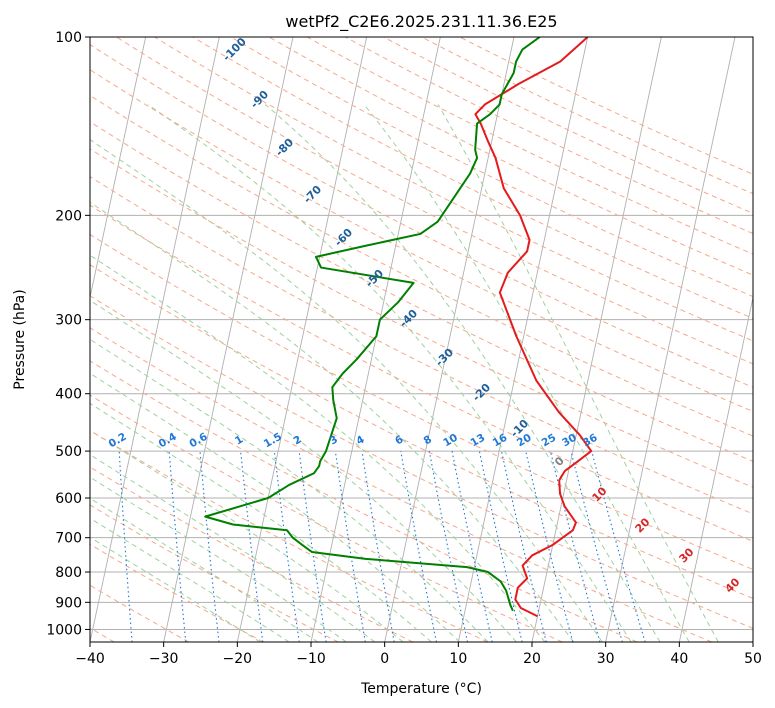  What do you see at coordinates (679, 659) in the screenshot?
I see `x-tick-label: 40` at bounding box center [679, 659].